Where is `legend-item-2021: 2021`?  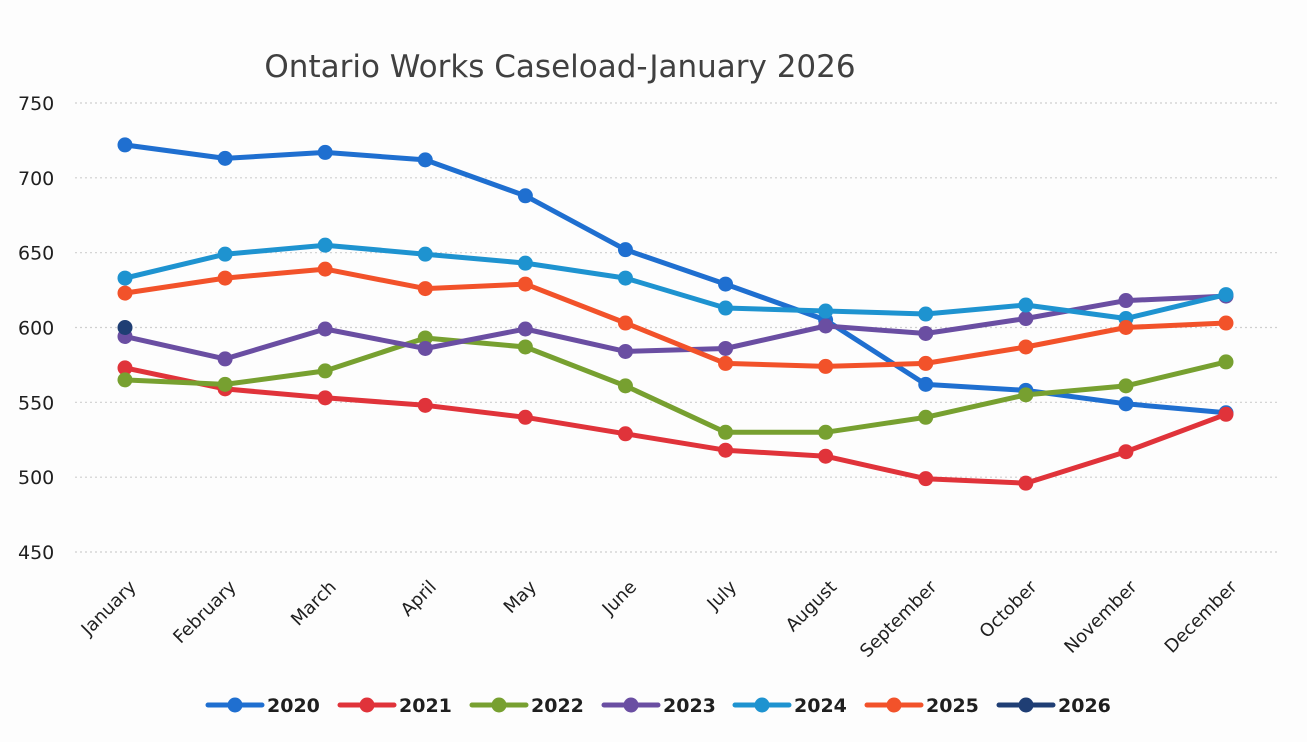
legend-item-2021: 2021 is located at coordinates (394, 706).